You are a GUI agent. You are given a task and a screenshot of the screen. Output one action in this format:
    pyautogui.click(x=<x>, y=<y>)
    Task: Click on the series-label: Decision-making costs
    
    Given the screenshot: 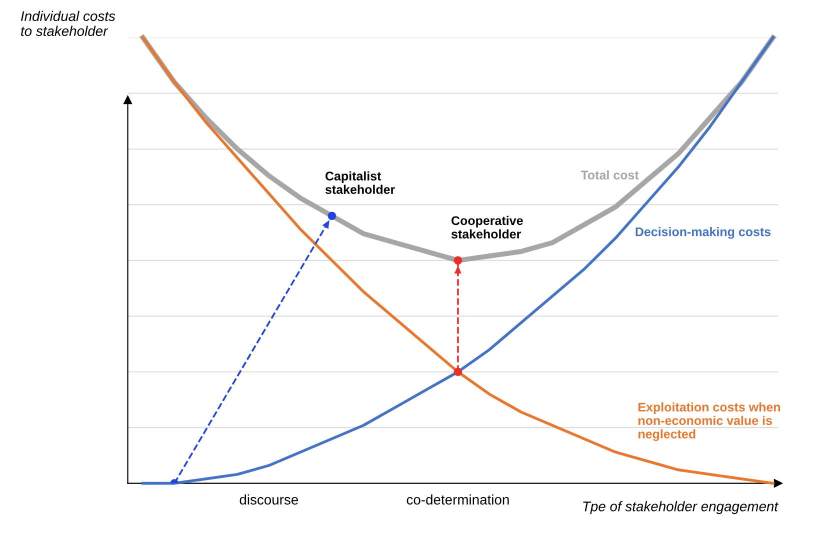 What is the action you would take?
    pyautogui.click(x=703, y=233)
    